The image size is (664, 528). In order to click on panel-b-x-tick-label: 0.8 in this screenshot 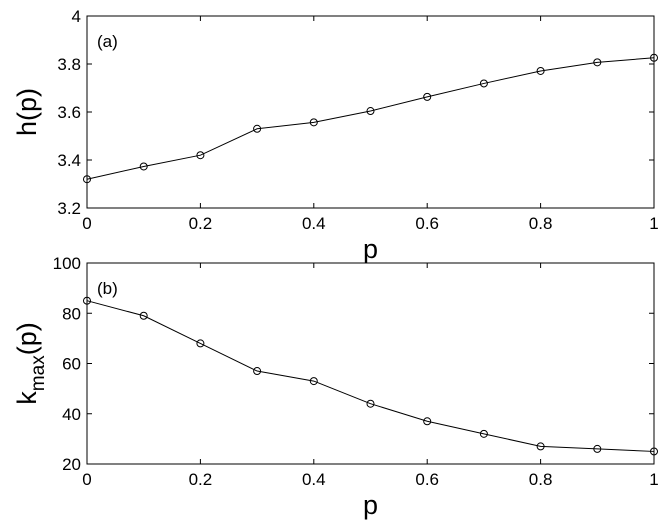, I will do `click(541, 479)`.